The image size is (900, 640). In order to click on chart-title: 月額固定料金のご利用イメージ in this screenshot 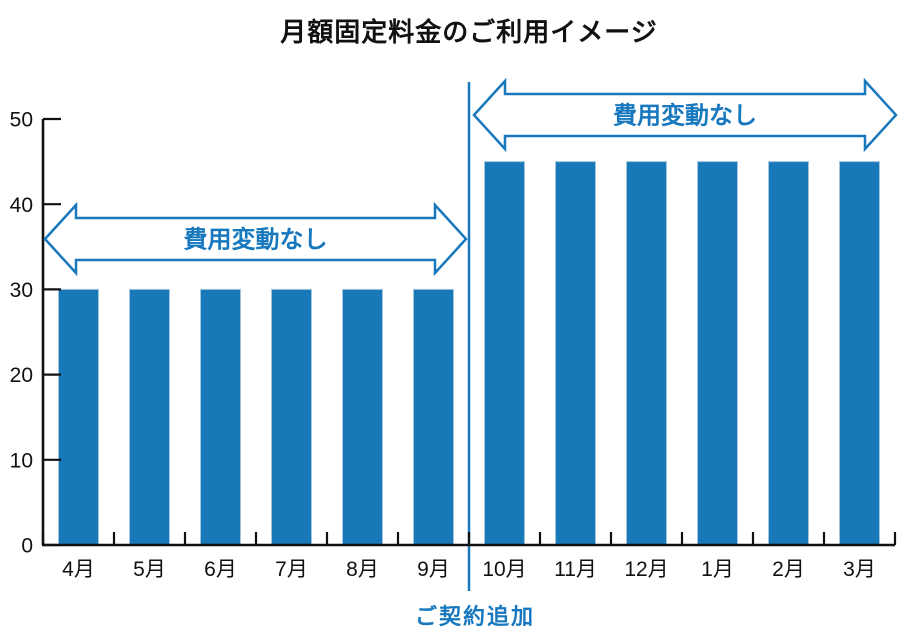, I will do `click(469, 32)`.